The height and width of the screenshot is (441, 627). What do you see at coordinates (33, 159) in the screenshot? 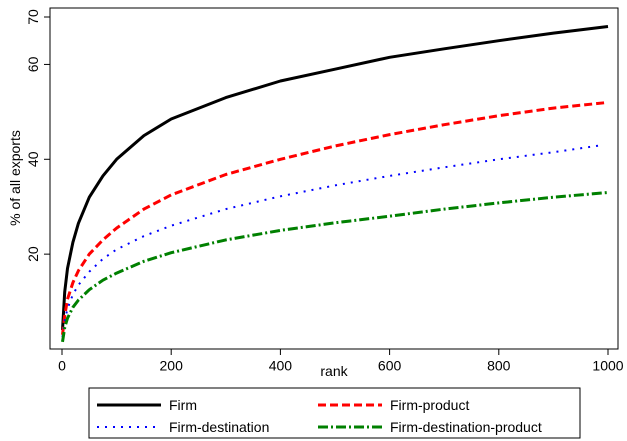
I see `y-tick-label: 40` at bounding box center [33, 159].